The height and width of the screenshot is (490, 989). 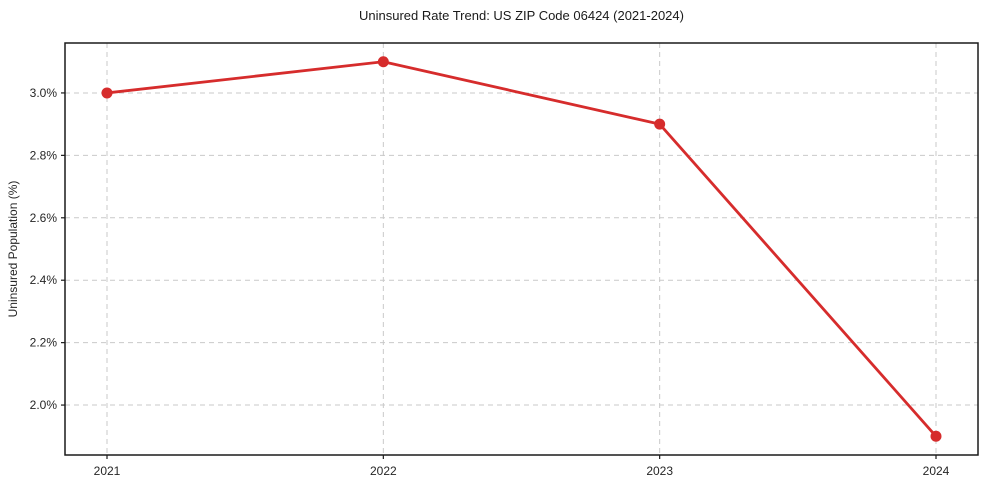 What do you see at coordinates (44, 155) in the screenshot?
I see `y-tick-label: 2.8%` at bounding box center [44, 155].